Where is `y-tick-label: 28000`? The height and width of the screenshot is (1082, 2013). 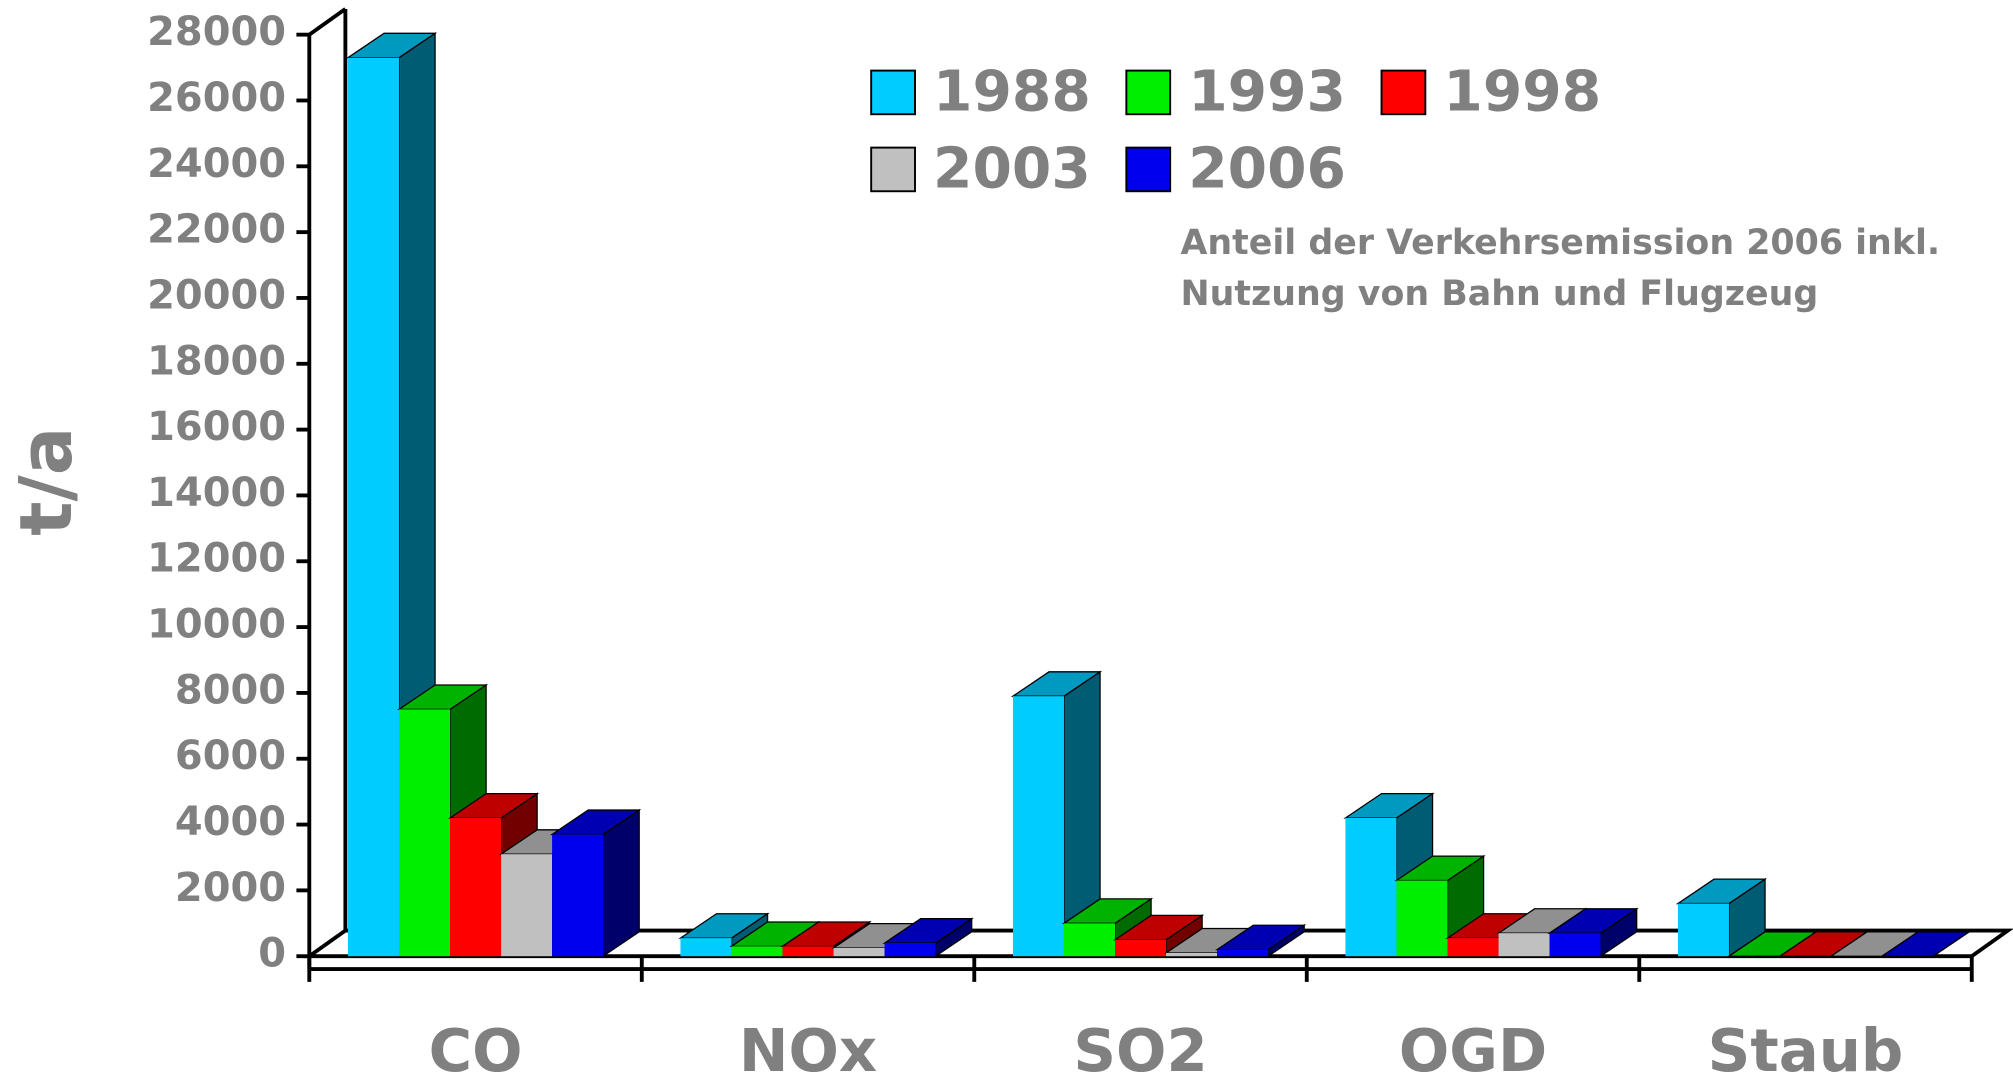
y-tick-label: 28000 is located at coordinates (216, 32).